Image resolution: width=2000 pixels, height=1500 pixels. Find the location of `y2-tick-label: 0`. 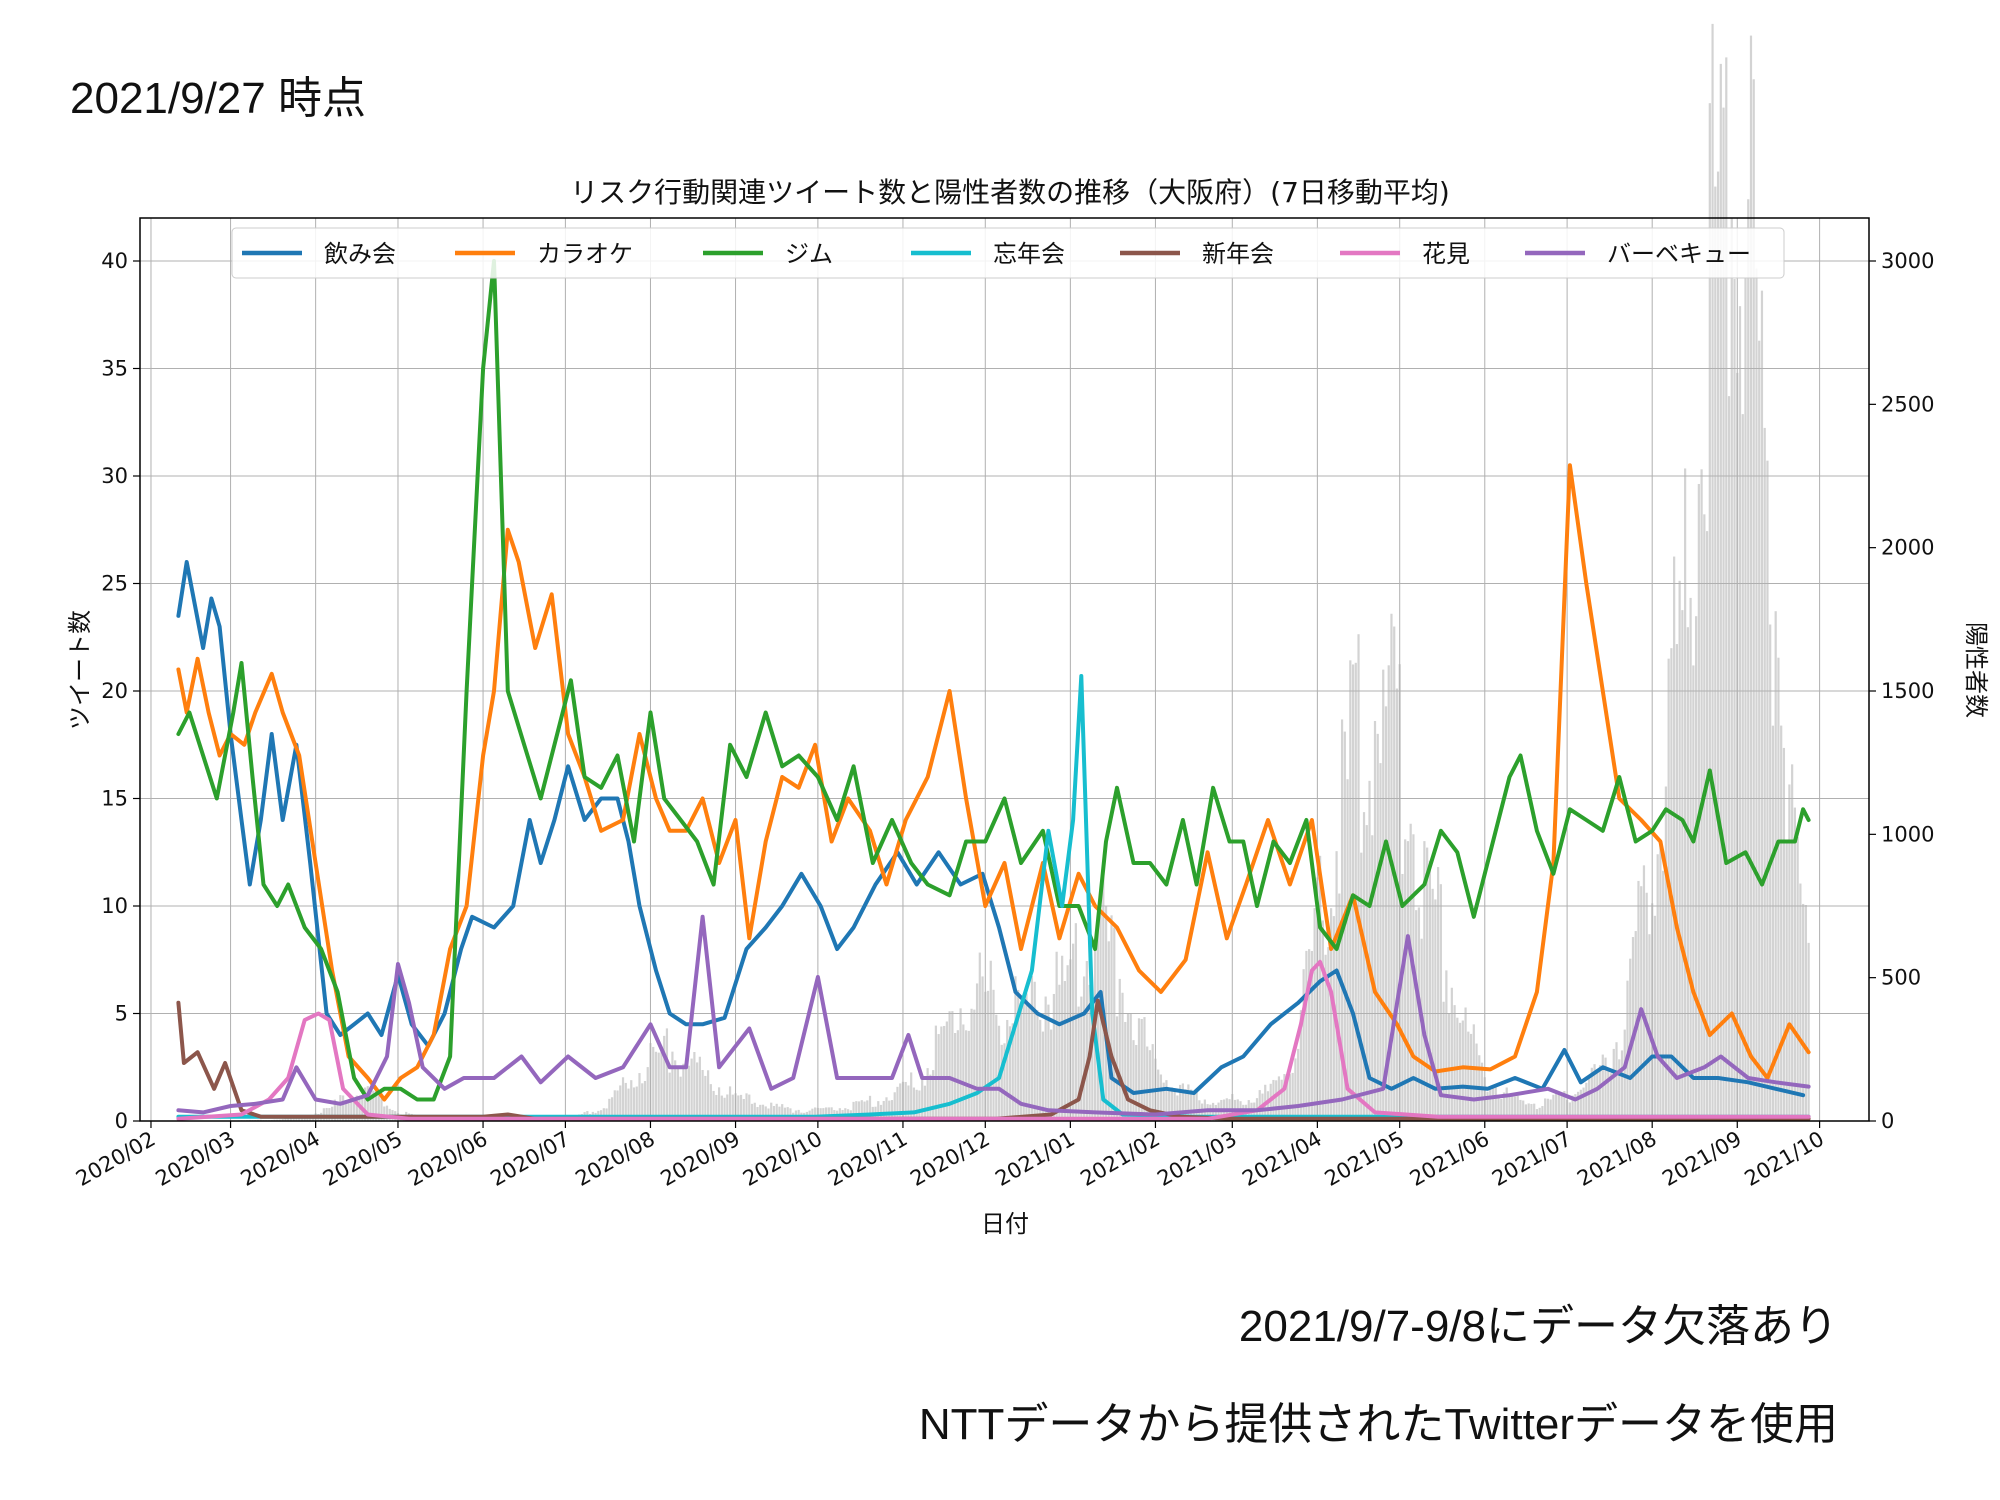

y2-tick-label: 0 is located at coordinates (1887, 1121).